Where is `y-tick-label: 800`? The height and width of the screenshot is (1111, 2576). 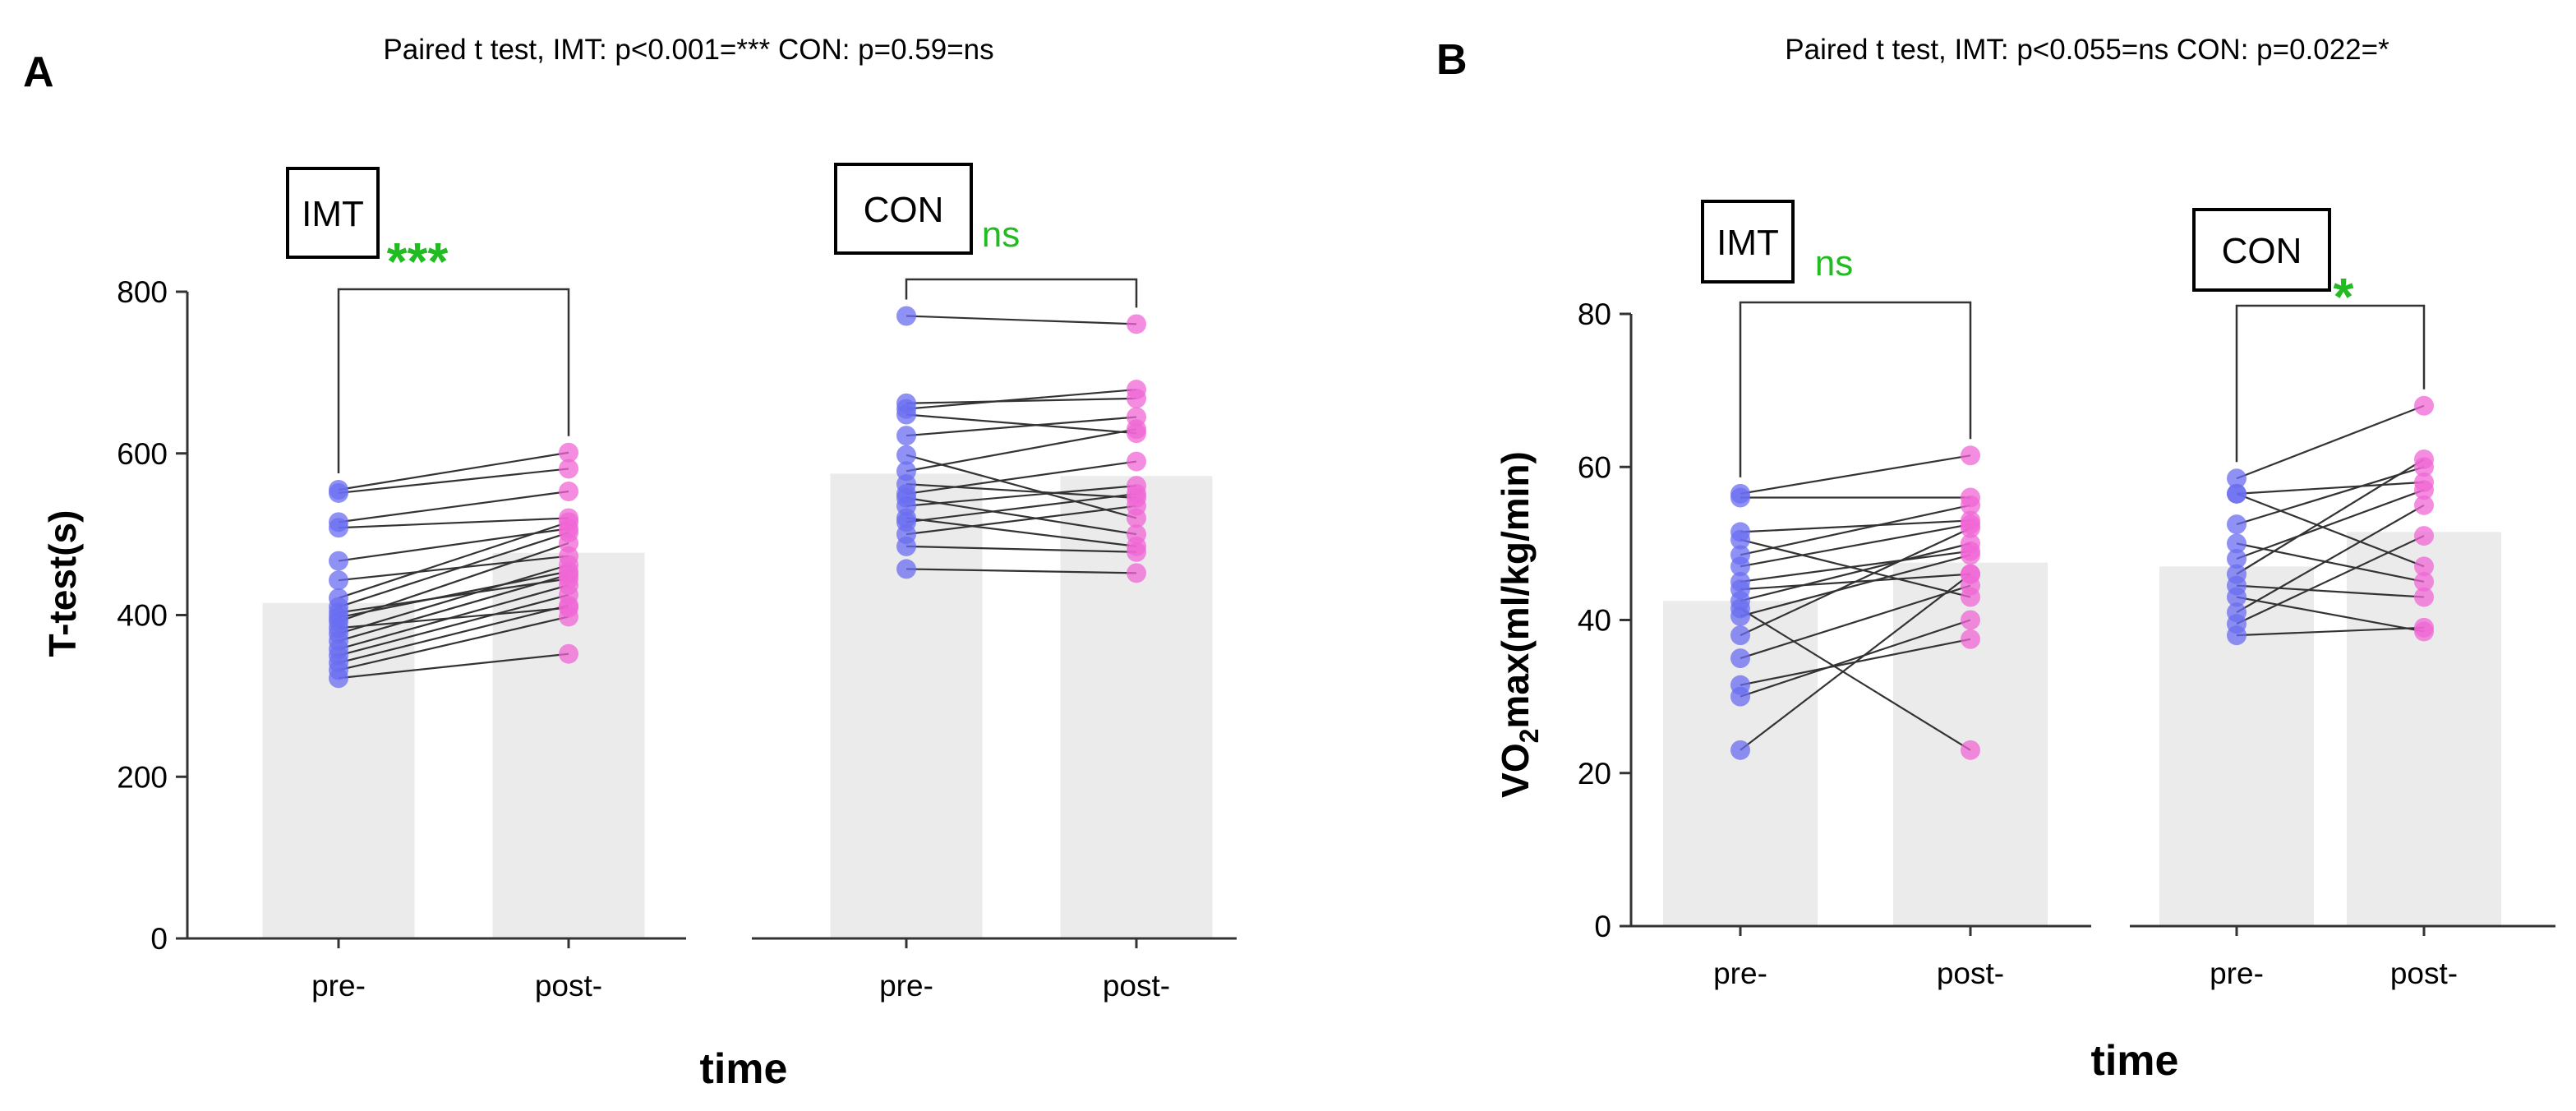 y-tick-label: 800 is located at coordinates (142, 292).